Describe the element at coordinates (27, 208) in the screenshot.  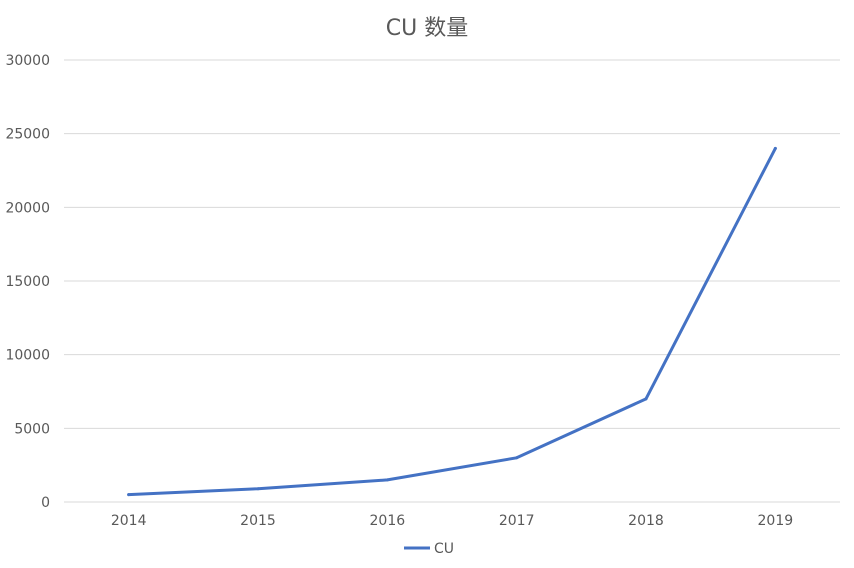
I see `y-tick-label: 20000` at that location.